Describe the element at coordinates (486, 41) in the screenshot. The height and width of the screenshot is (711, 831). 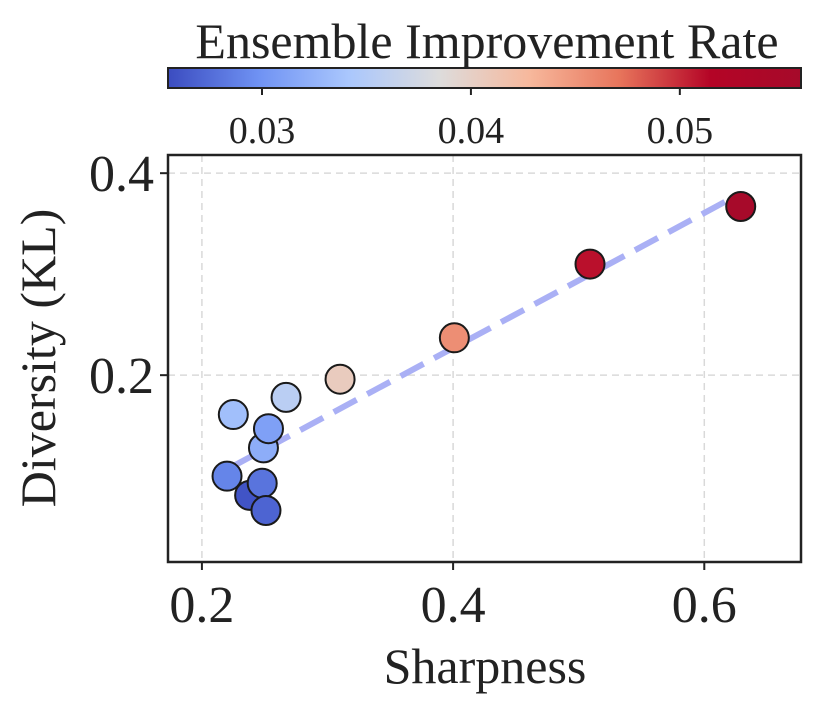
I see `colorbar-title: Ensemble Improvement Rate` at that location.